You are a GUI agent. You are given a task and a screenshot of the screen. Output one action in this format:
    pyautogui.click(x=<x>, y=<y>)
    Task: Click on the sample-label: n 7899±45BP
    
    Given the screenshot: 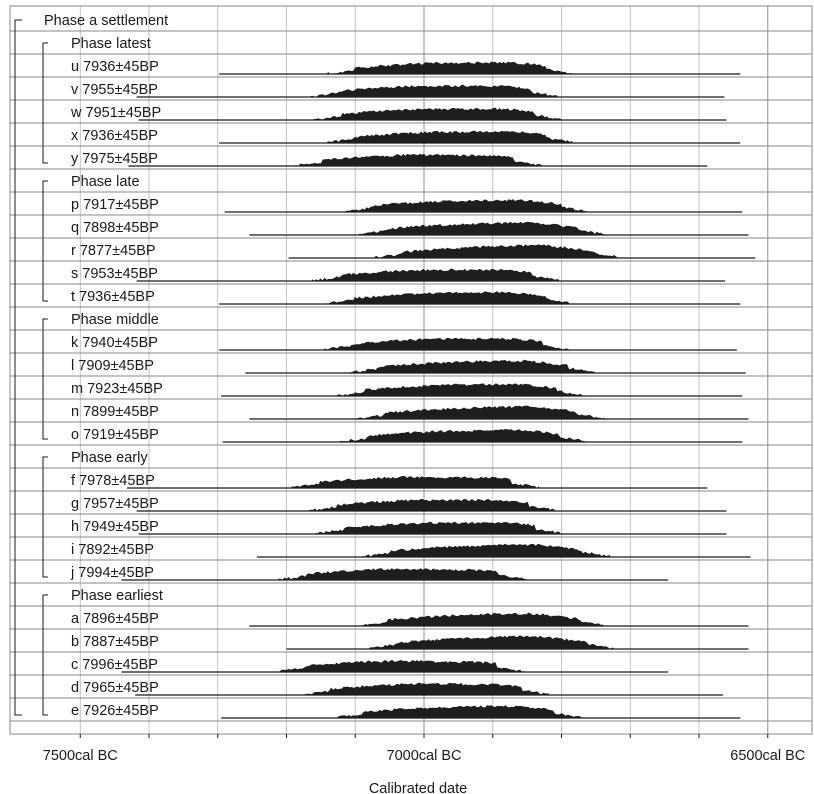 What is the action you would take?
    pyautogui.click(x=115, y=412)
    